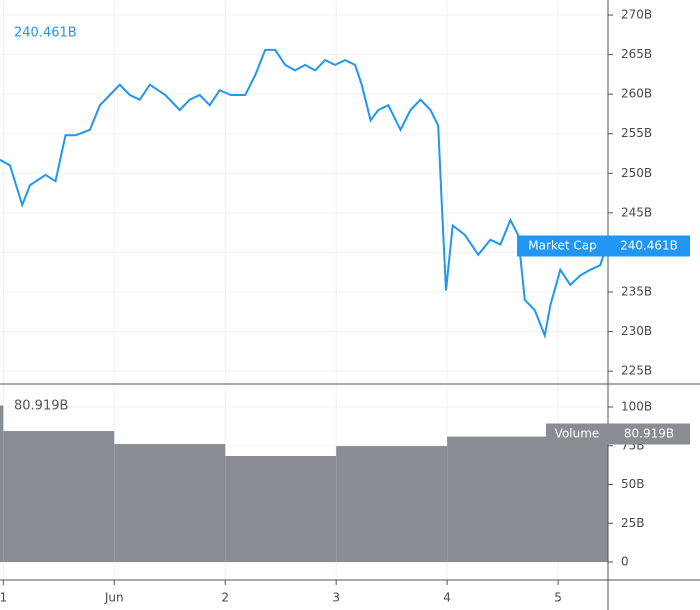  I want to click on y-tick-label: 250B, so click(636, 173).